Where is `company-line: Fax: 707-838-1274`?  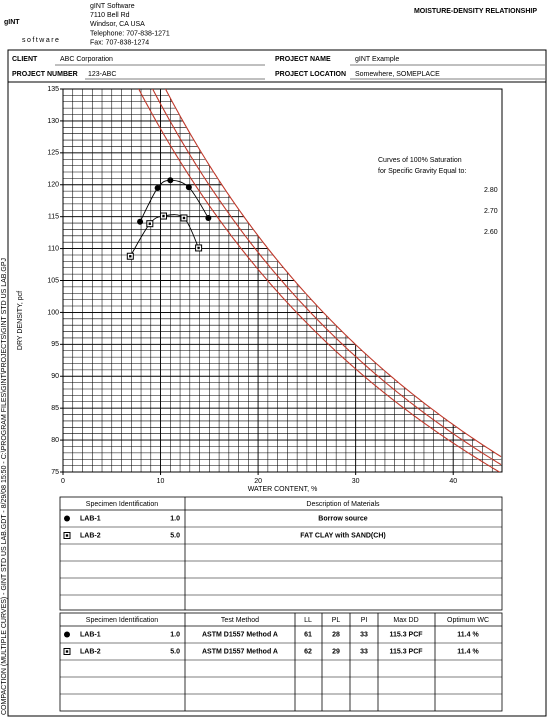 company-line: Fax: 707-838-1274 is located at coordinates (119, 43).